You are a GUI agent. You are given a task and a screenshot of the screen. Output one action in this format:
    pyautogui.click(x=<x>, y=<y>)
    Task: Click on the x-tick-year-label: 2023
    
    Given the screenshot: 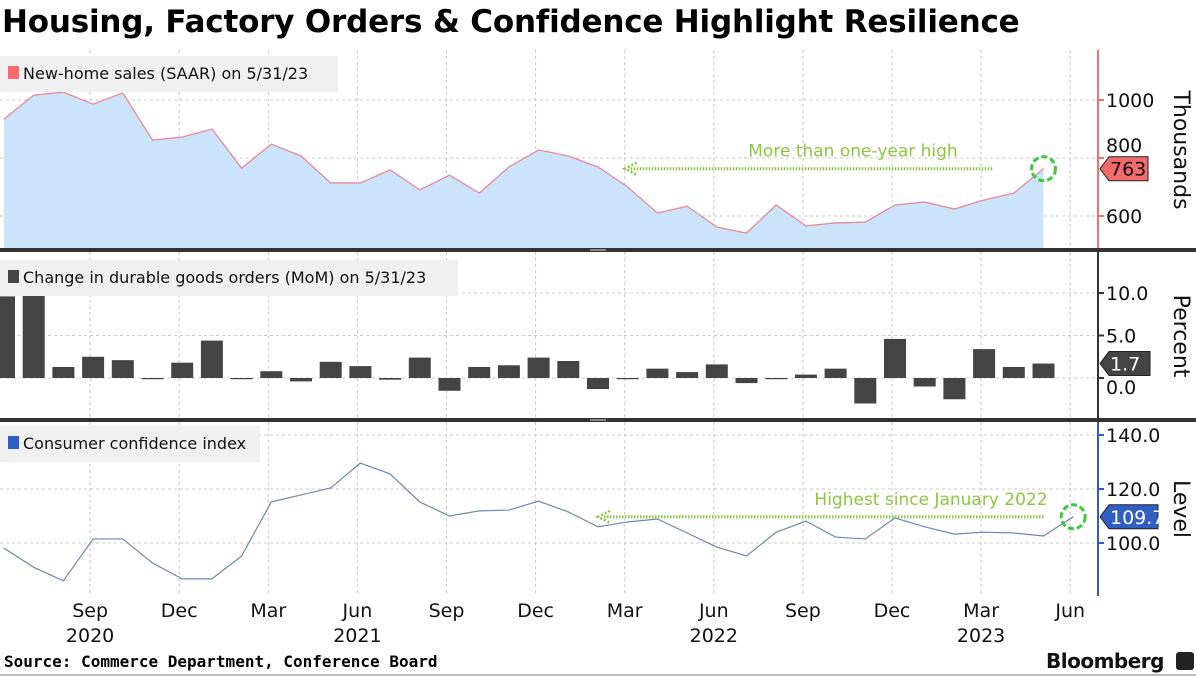 What is the action you would take?
    pyautogui.click(x=981, y=636)
    